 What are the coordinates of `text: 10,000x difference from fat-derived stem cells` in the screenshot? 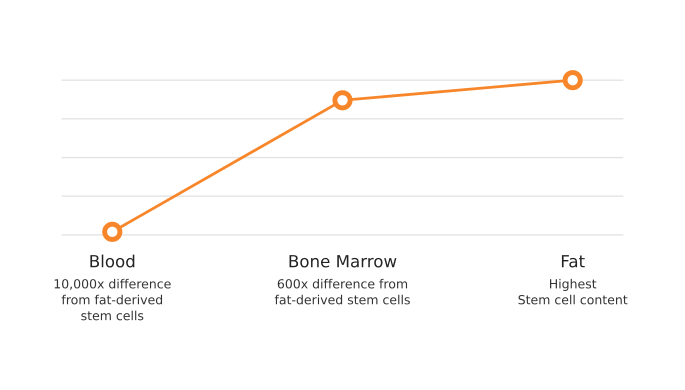 It's located at (112, 299).